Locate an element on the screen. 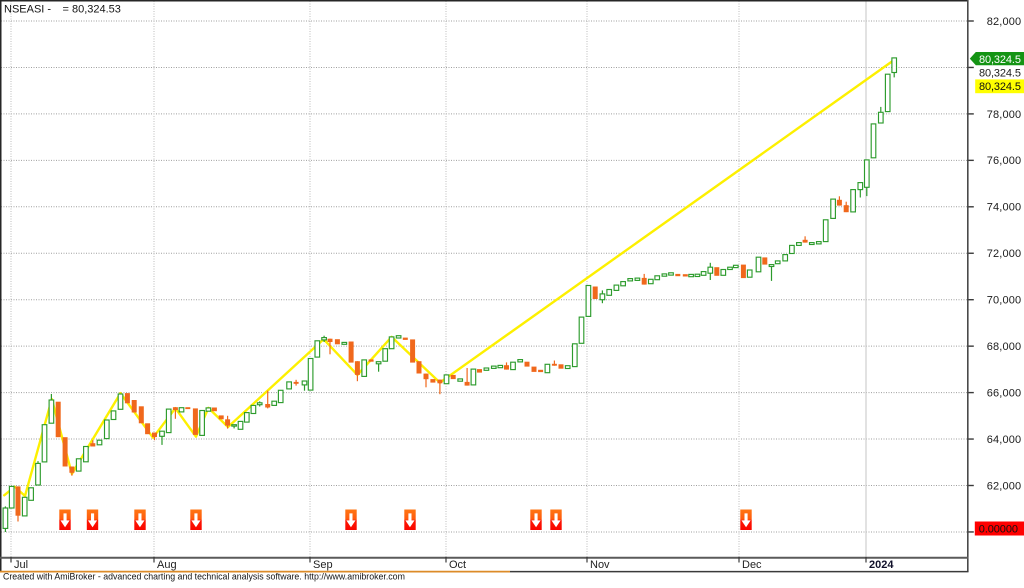 The width and height of the screenshot is (1024, 588). svg-text: Dec is located at coordinates (752, 565).